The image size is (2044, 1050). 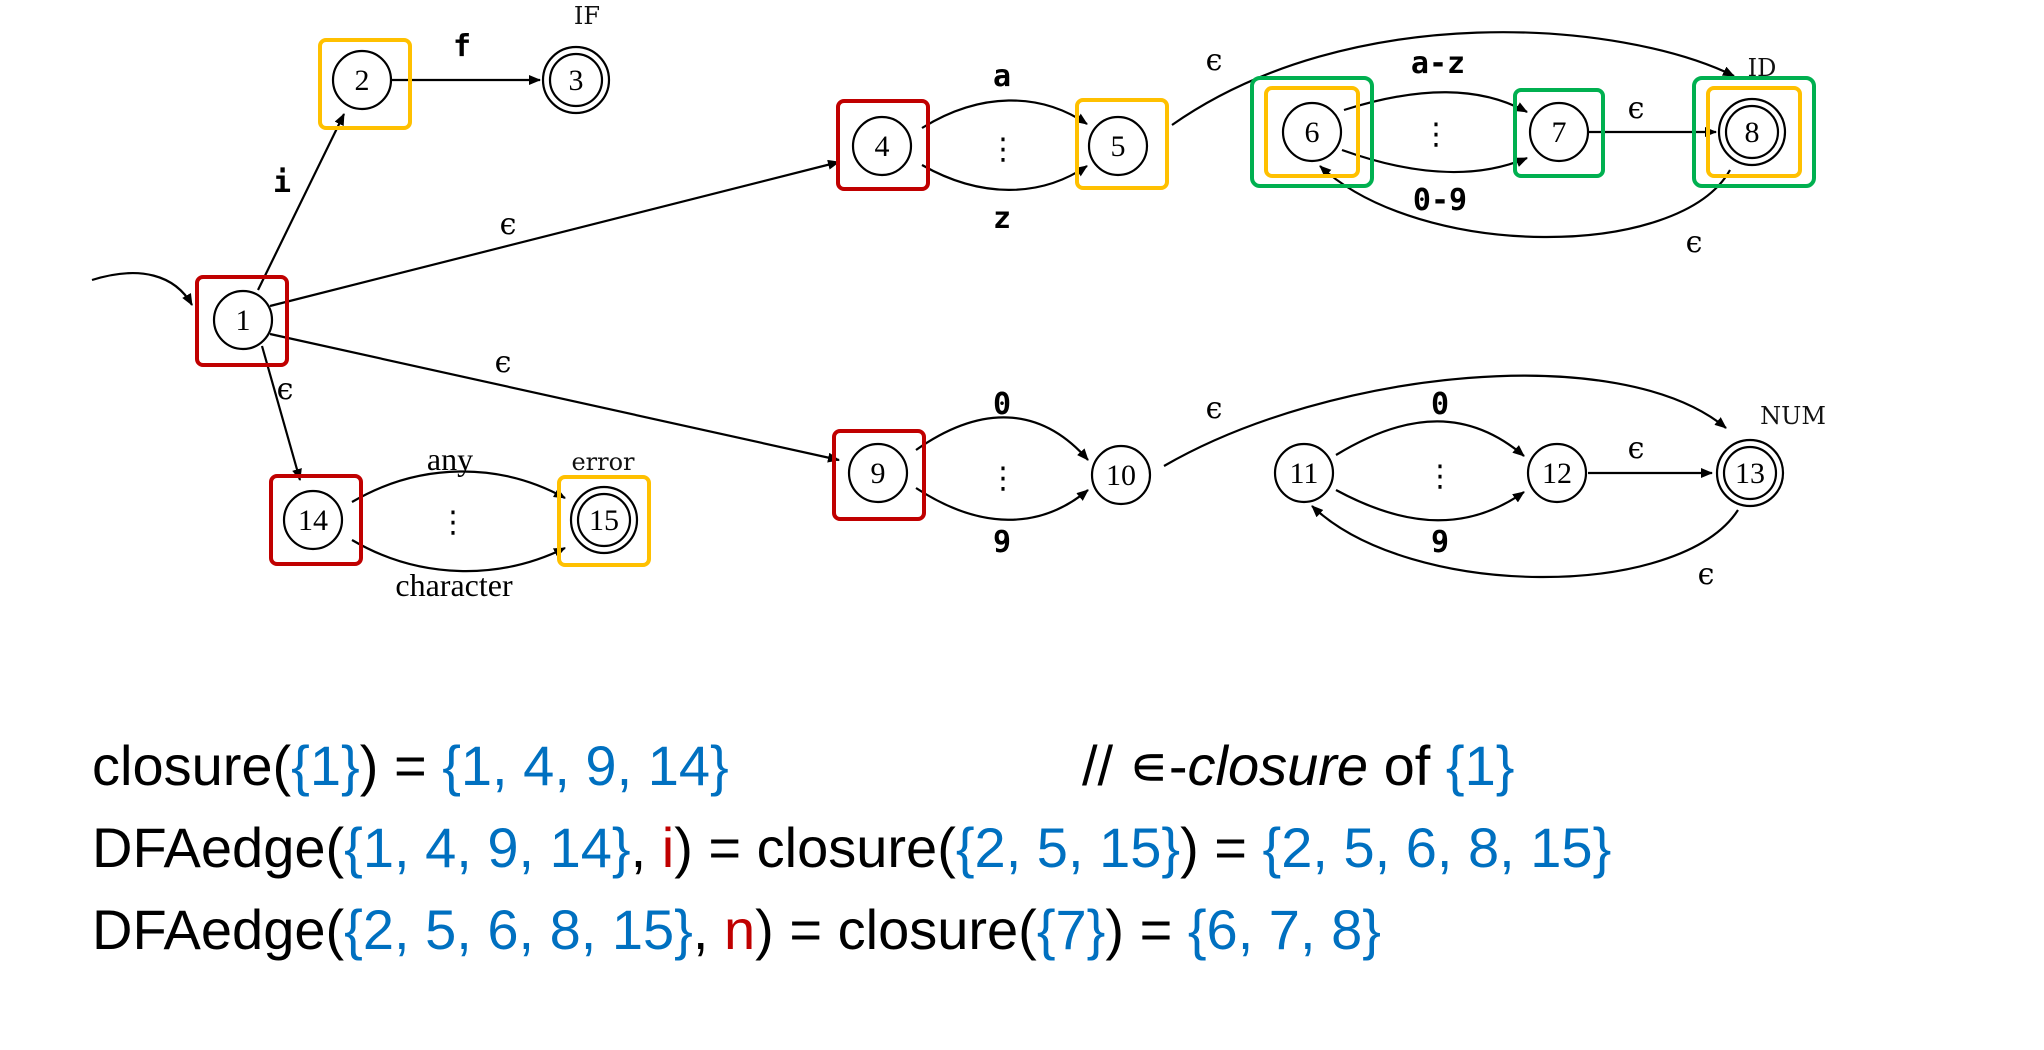 I want to click on svg-text: 14, so click(x=313, y=520).